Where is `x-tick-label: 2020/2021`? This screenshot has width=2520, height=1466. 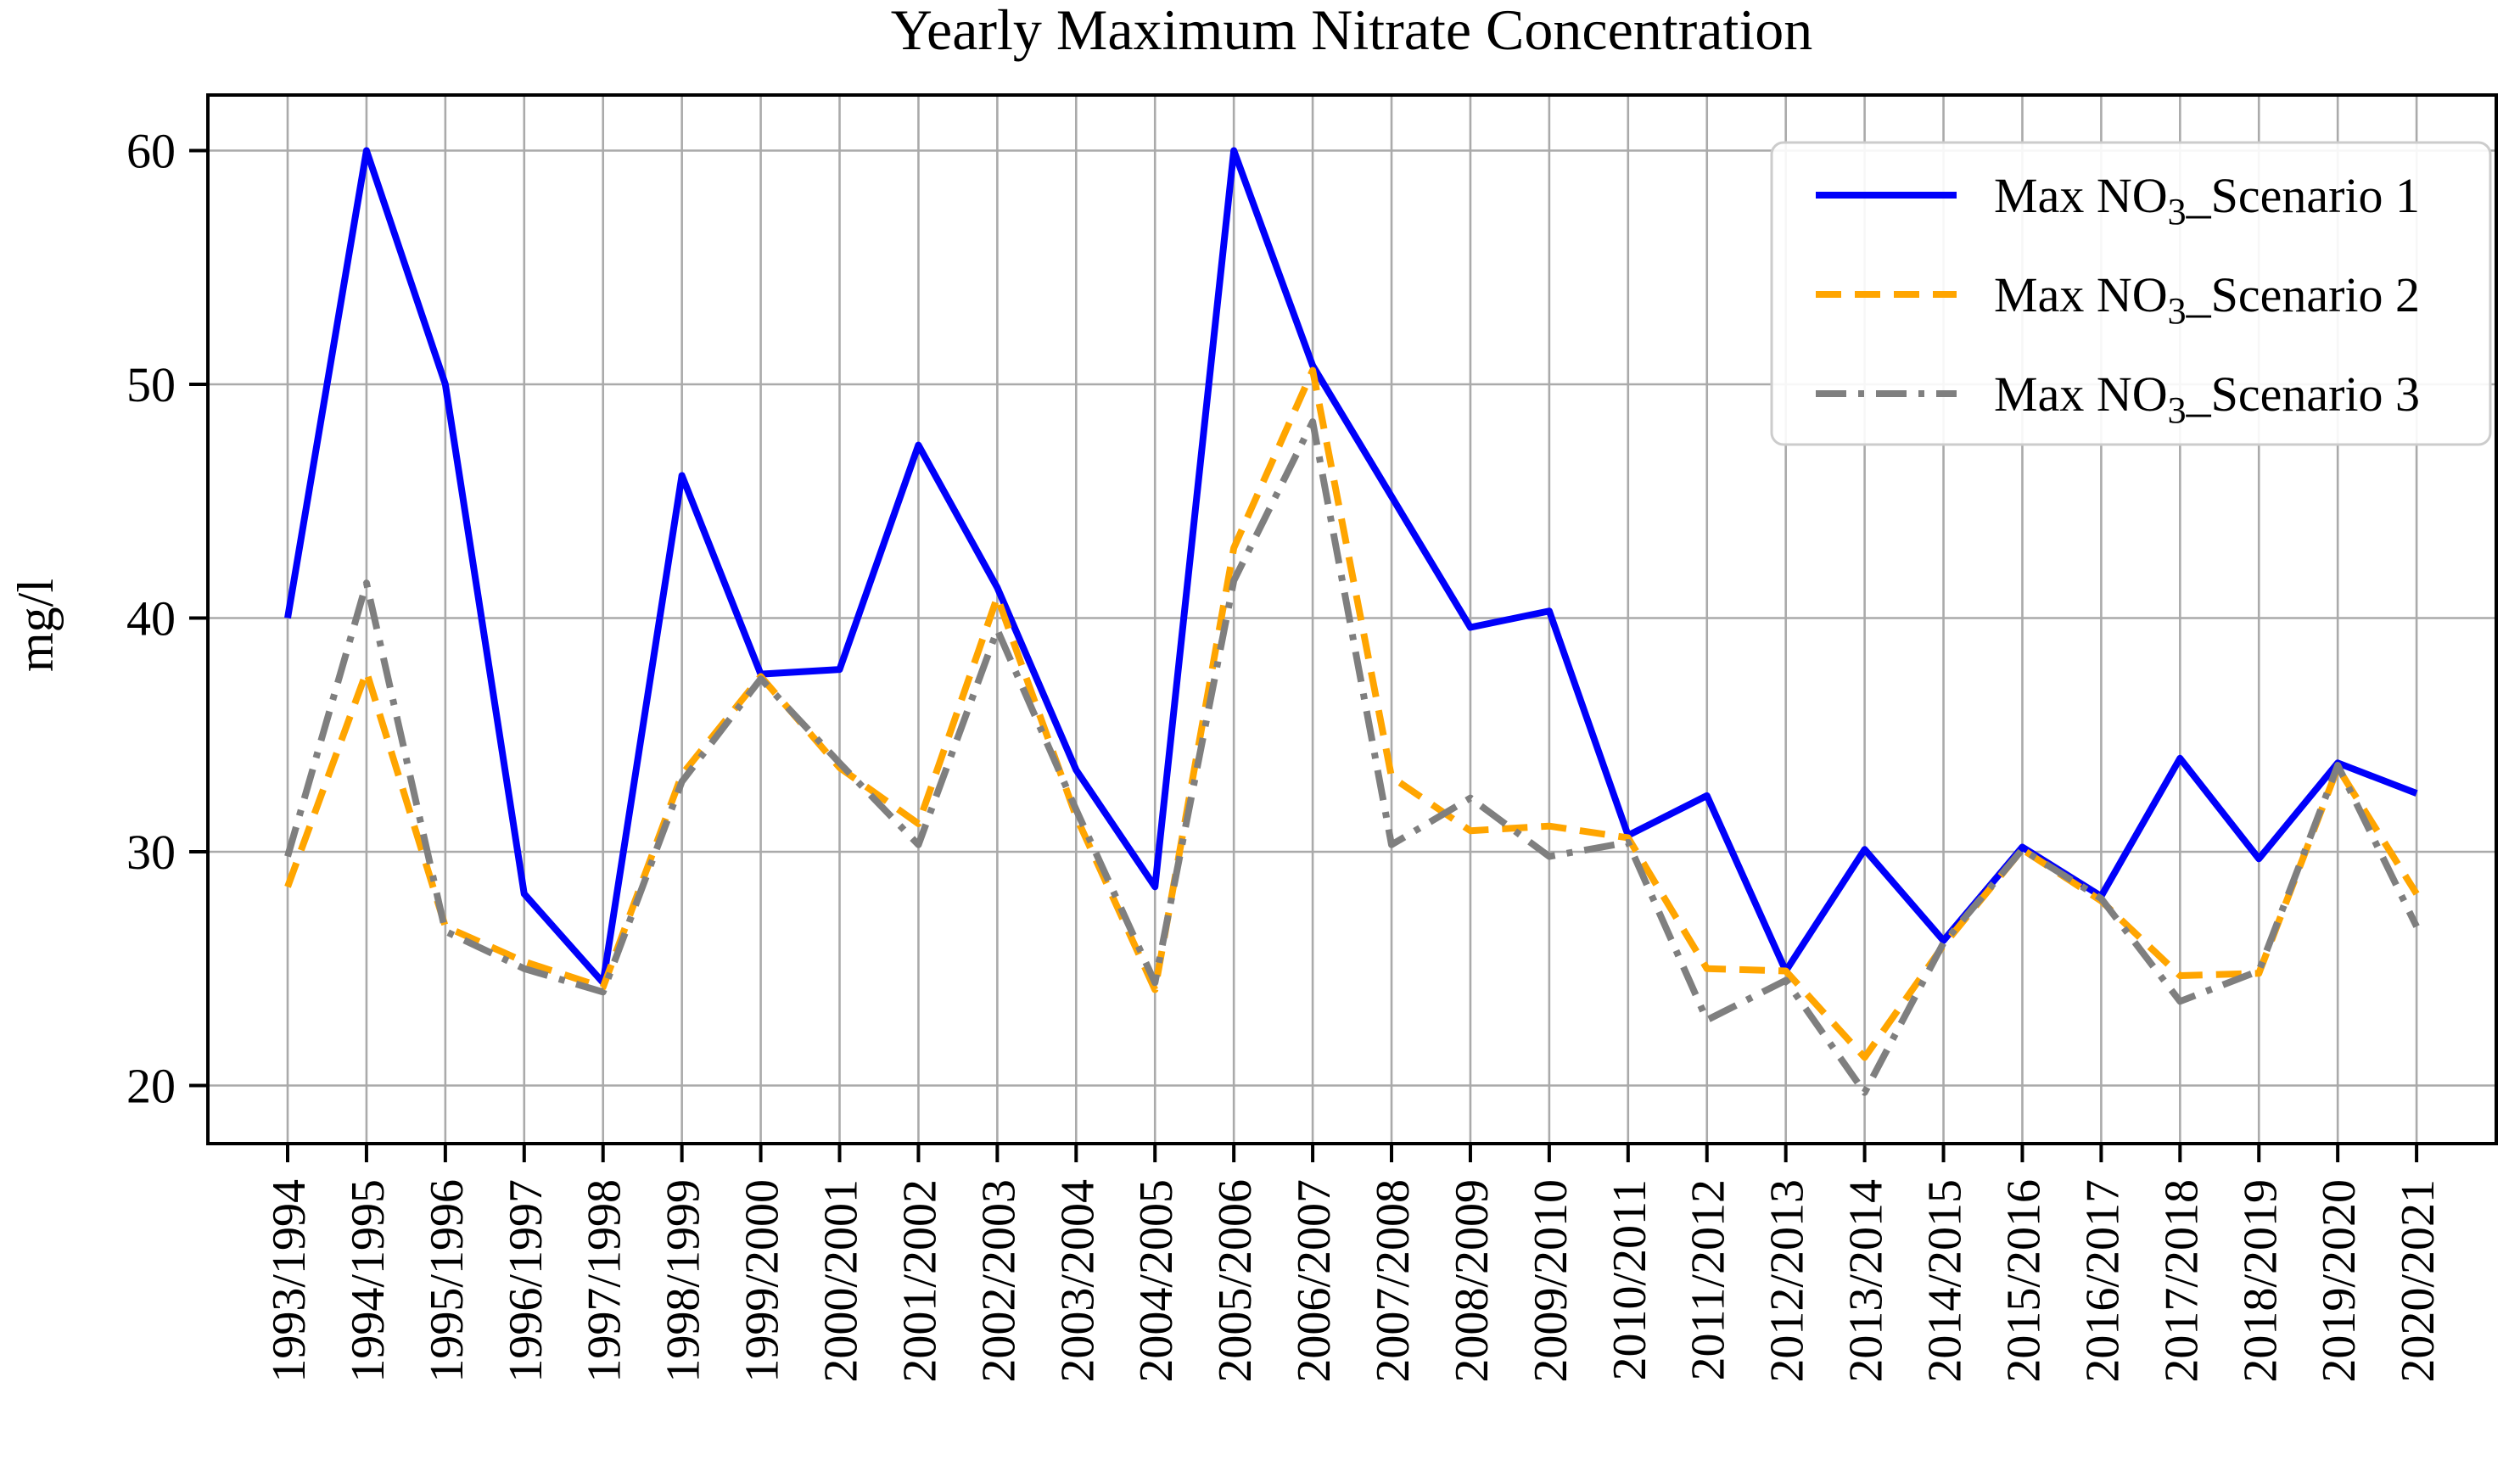 x-tick-label: 2020/2021 is located at coordinates (2418, 1281).